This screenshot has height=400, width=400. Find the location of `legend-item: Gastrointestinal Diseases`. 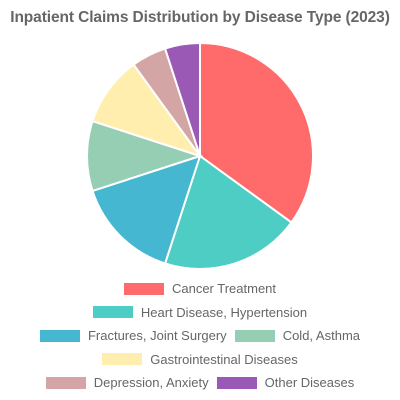

legend-item: Gastrointestinal Diseases is located at coordinates (200, 359).